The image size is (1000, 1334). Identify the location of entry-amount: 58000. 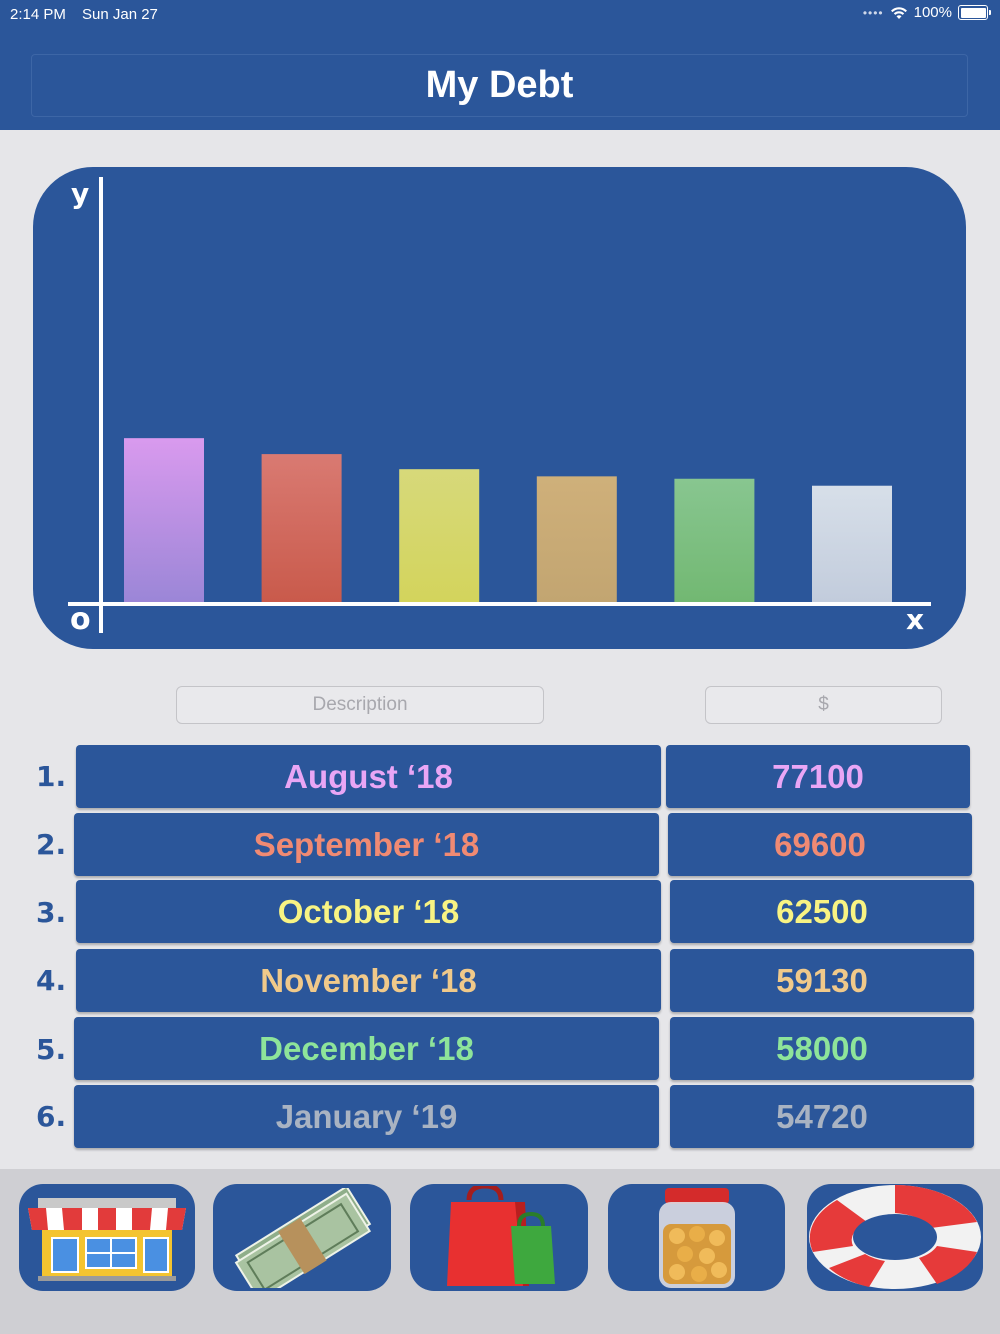
(822, 1048).